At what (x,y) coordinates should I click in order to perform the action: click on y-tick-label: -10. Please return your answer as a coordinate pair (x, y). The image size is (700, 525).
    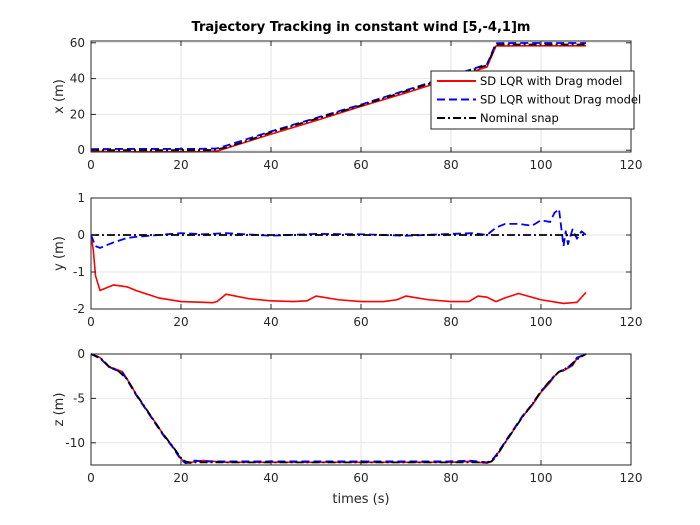
    Looking at the image, I should click on (75, 443).